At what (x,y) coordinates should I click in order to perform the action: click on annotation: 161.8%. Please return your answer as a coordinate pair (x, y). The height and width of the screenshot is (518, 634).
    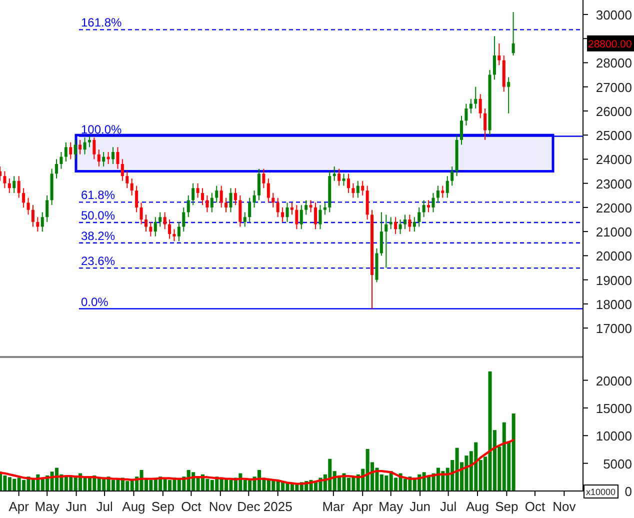
    Looking at the image, I should click on (101, 23).